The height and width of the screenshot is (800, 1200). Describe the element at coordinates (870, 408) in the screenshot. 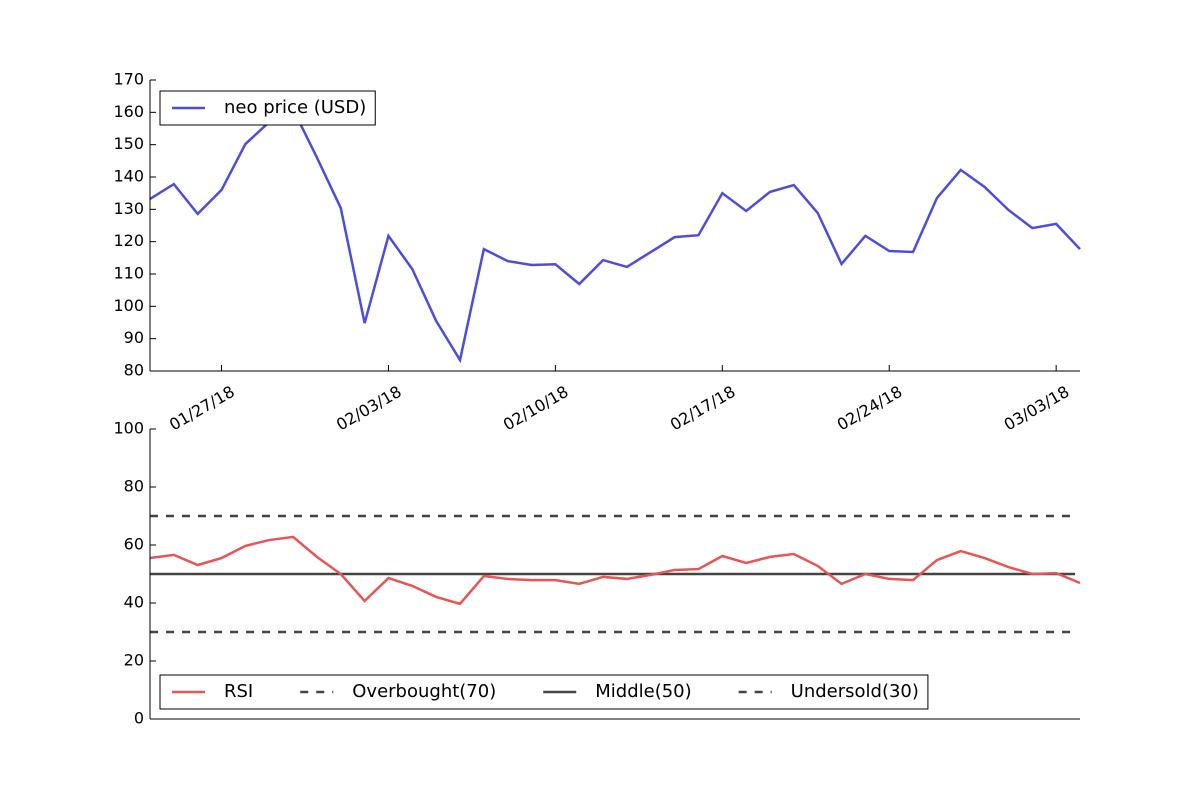

I see `x-tick-label: 02/24/18` at that location.